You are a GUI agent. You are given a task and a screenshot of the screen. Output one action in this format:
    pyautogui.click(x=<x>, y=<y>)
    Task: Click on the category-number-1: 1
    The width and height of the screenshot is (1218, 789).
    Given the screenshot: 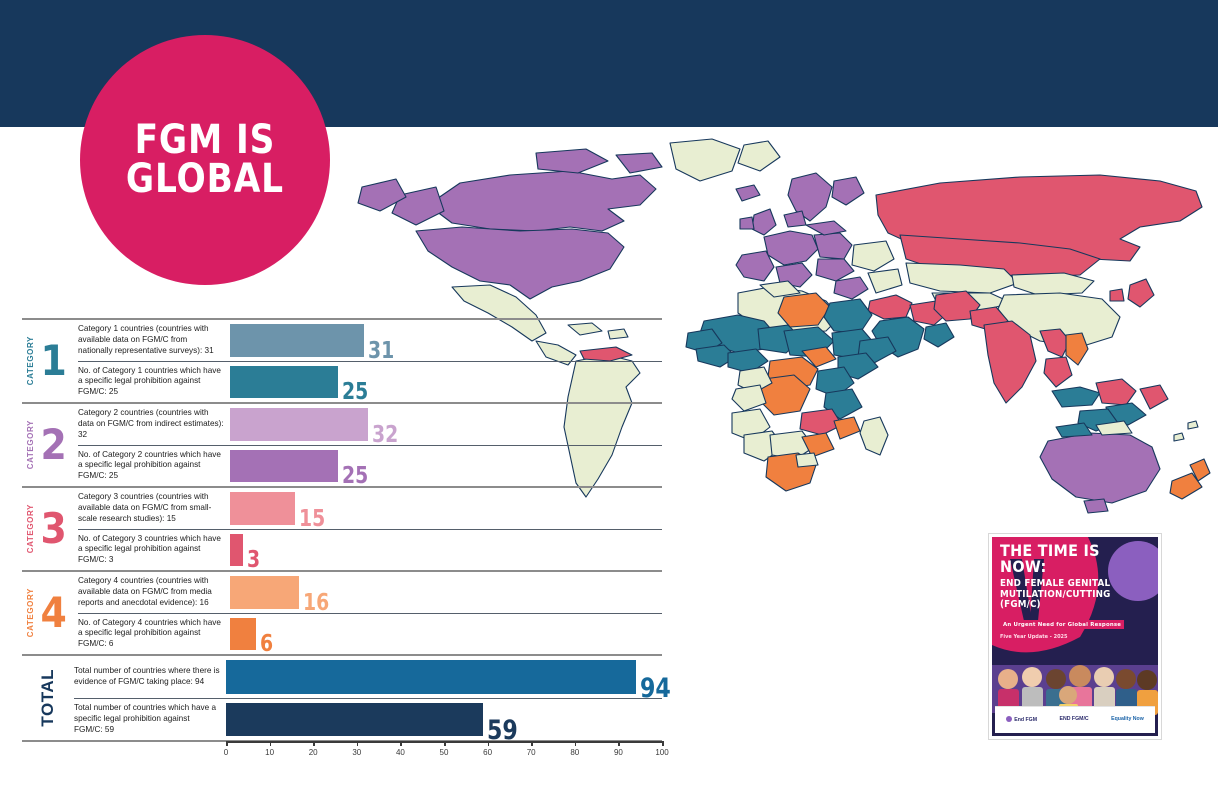 What is the action you would take?
    pyautogui.click(x=53, y=360)
    